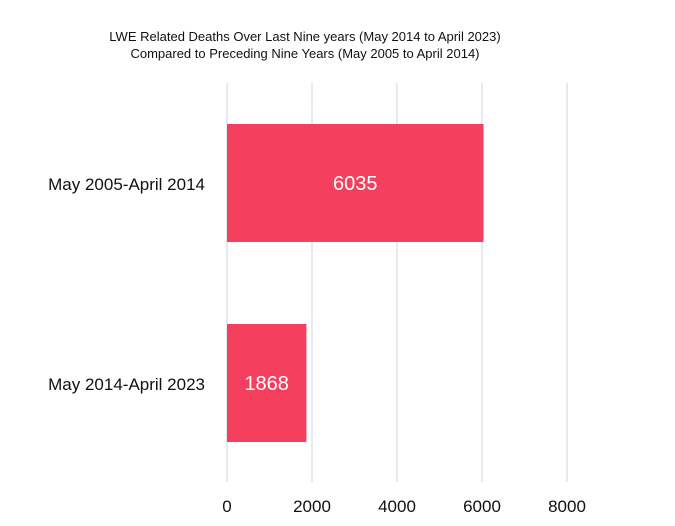 The width and height of the screenshot is (675, 526). Describe the element at coordinates (310, 284) in the screenshot. I see `value-labels: 6035 1868` at that location.